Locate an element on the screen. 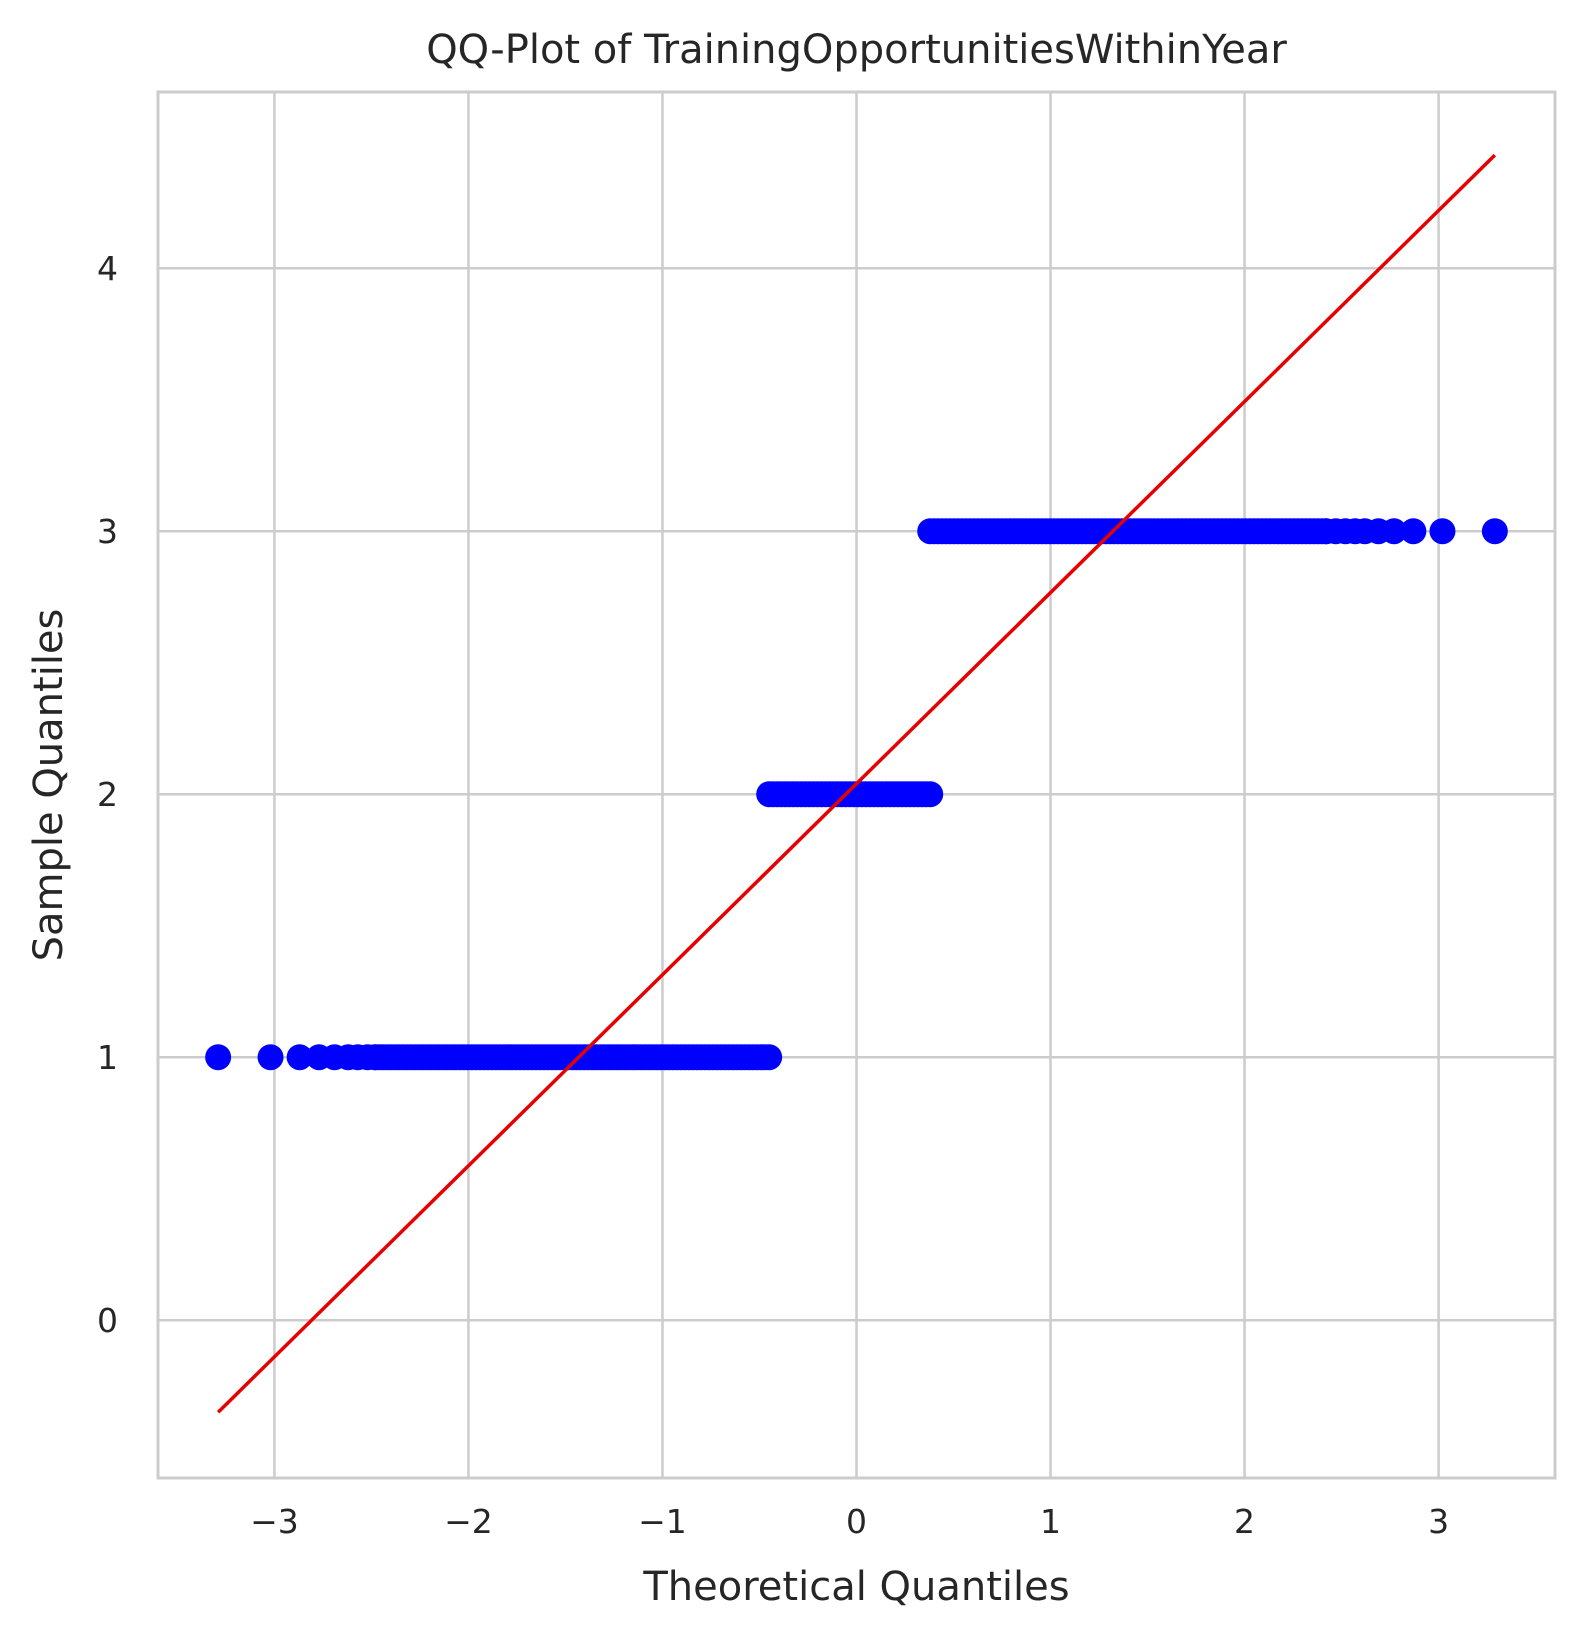  x-tick-labels: −3 −2 −1 0 1 2 3 is located at coordinates (849, 1521).